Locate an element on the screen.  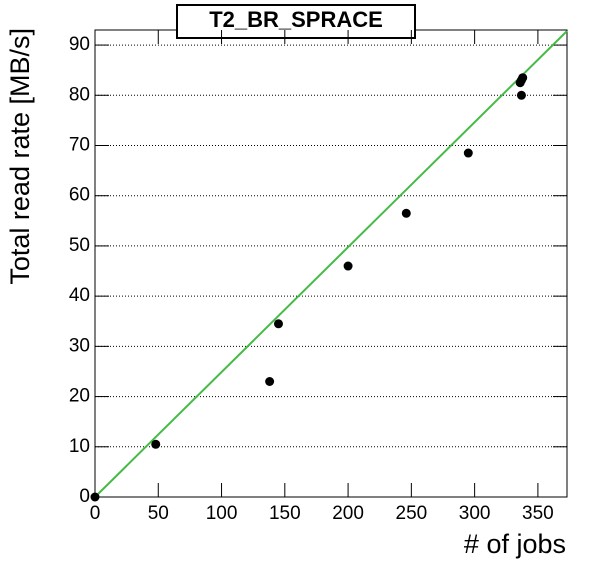
title-box is located at coordinates (296, 21).